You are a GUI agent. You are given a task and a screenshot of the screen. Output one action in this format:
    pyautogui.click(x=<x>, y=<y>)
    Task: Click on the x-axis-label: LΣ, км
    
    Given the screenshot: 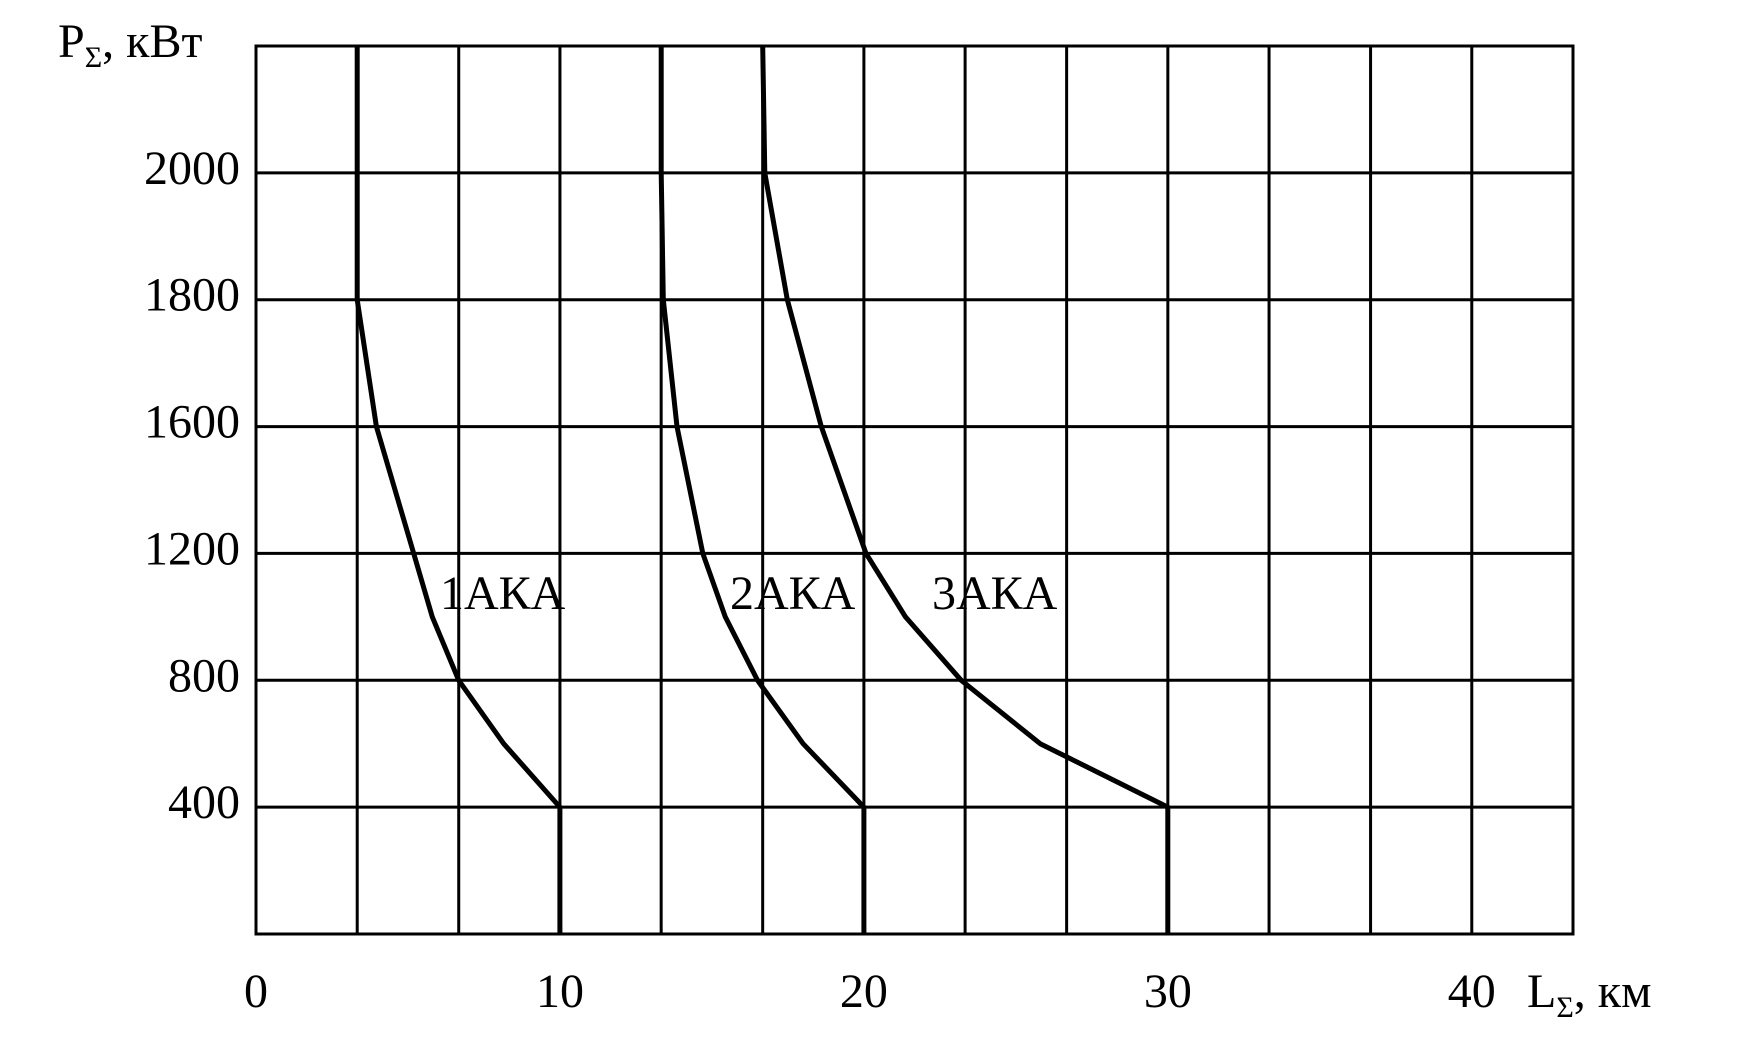 What is the action you would take?
    pyautogui.click(x=1589, y=994)
    